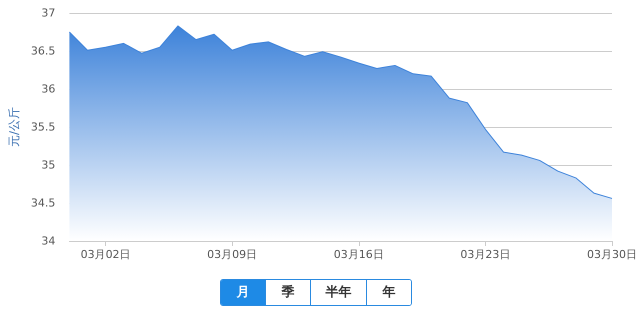  I want to click on x-tick-label: 03月09日, so click(232, 254).